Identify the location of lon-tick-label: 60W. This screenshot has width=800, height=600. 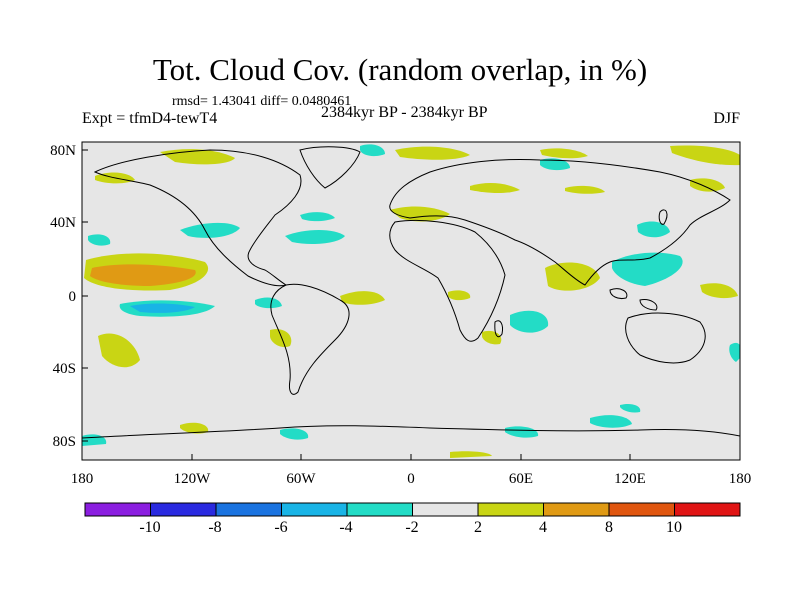
(301, 479).